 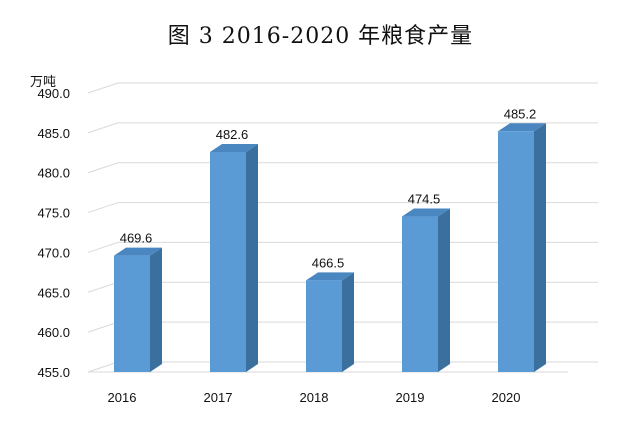 I want to click on x-tick-label: 2018, so click(x=314, y=397).